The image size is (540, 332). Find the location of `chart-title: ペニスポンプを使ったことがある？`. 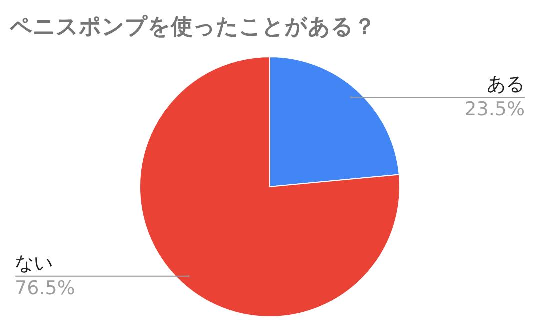

chart-title: ペニスポンプを使ったことがある？ is located at coordinates (192, 27).